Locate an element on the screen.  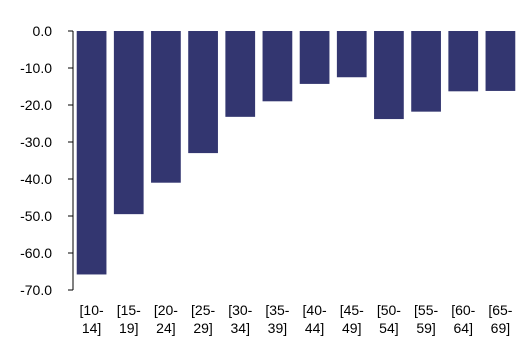
x-tick-label-line2: 39] is located at coordinates (277, 328).